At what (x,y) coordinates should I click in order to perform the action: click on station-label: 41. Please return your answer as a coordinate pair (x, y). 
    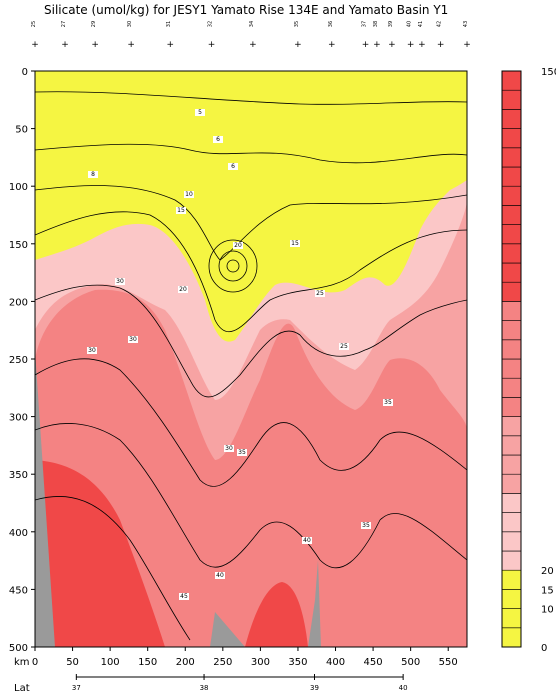
    Looking at the image, I should click on (421, 24).